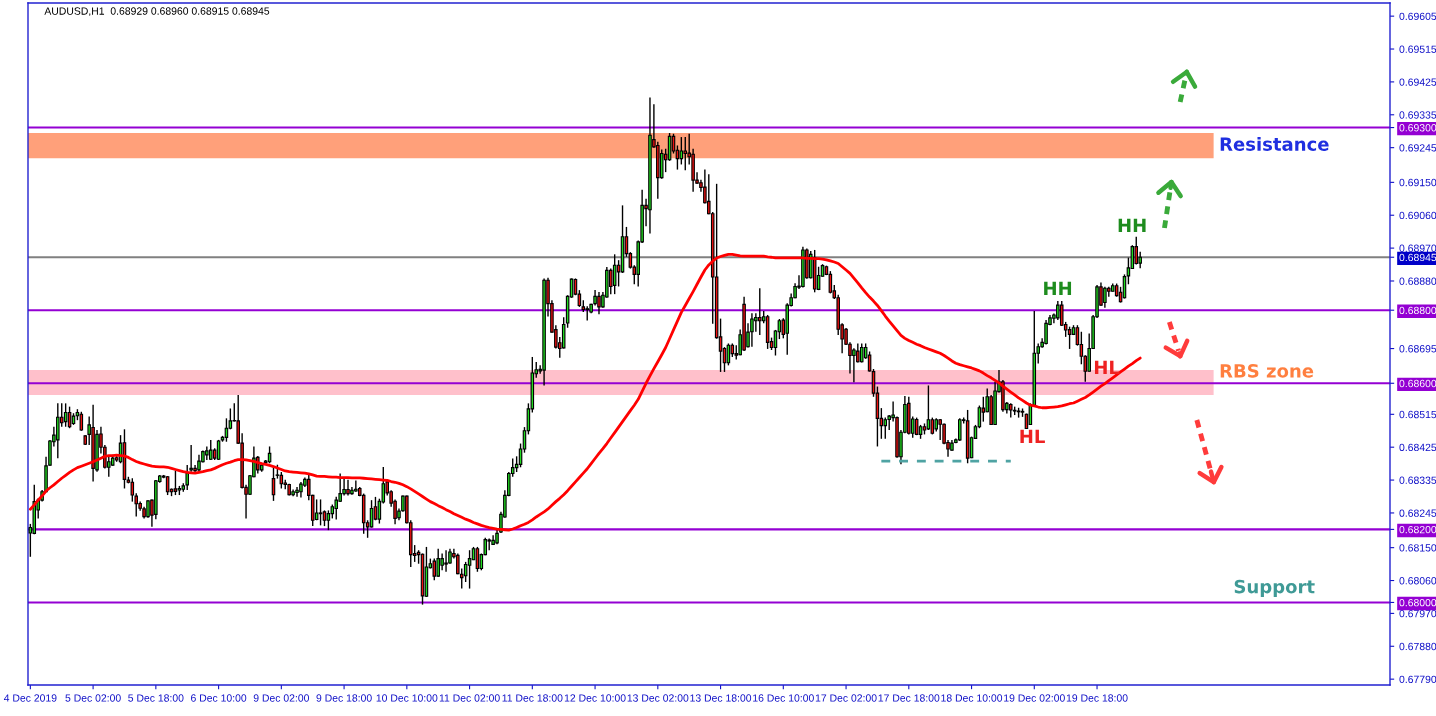  Describe the element at coordinates (595, 698) in the screenshot. I see `x-tick-label: 12 Dec 10:00` at that location.